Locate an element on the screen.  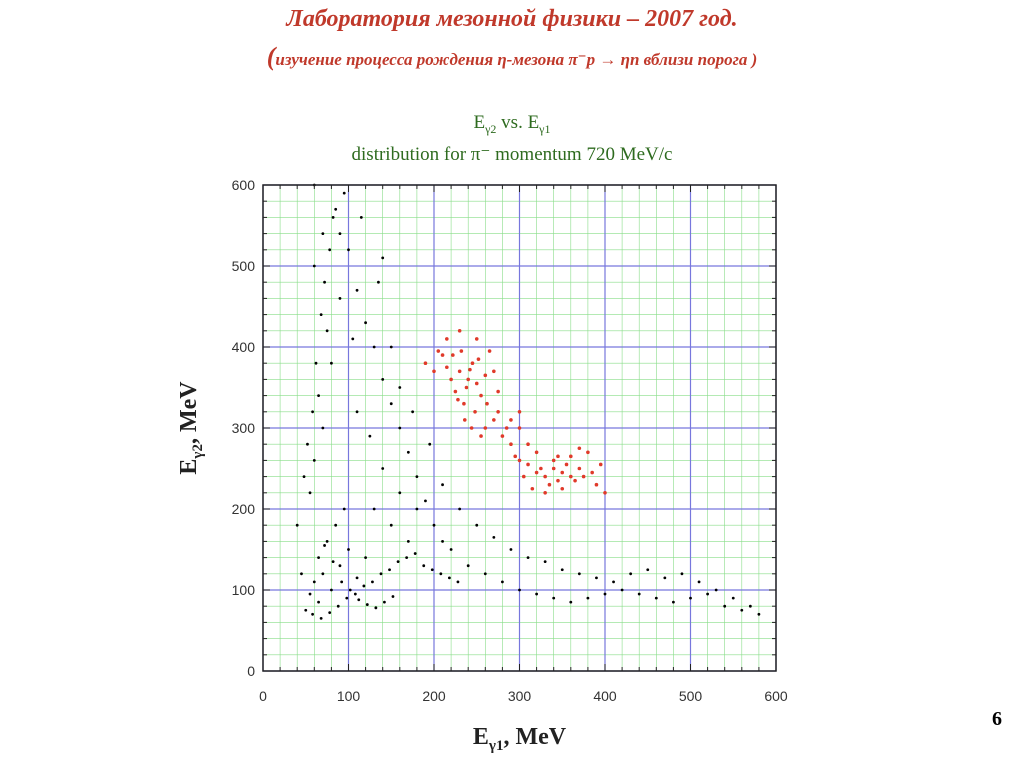
y-tick-label: 600 is located at coordinates (244, 185).